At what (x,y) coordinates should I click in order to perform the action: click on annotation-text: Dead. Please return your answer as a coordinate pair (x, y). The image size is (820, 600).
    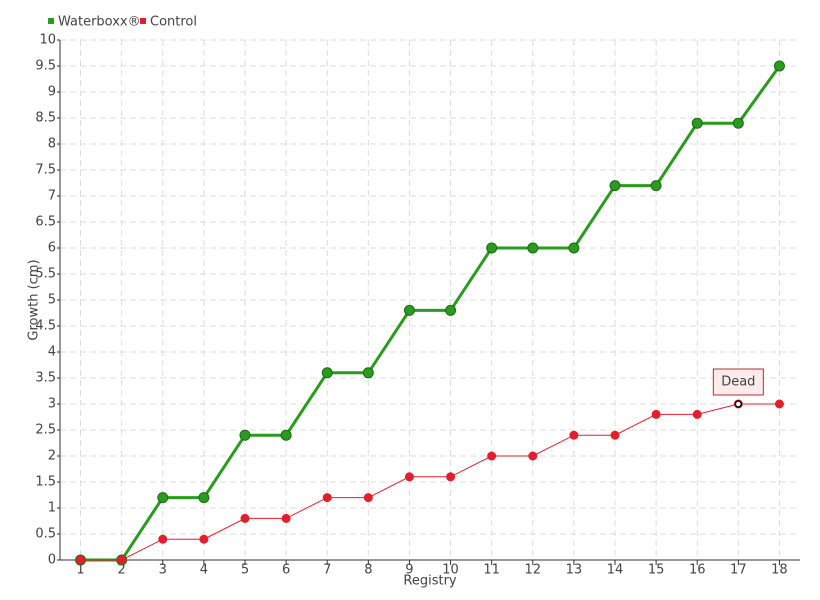
    Looking at the image, I should click on (738, 382).